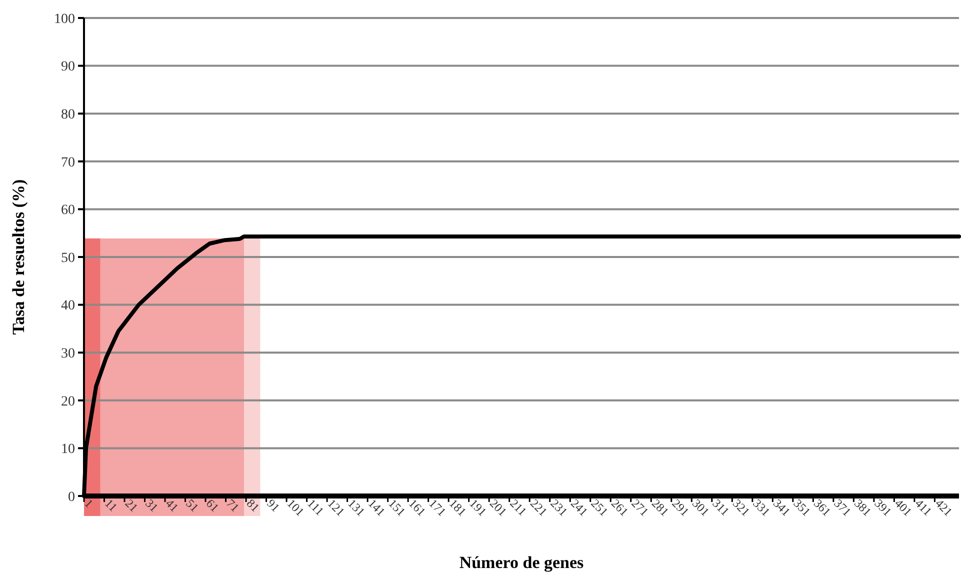 This screenshot has width=961, height=576. What do you see at coordinates (660, 507) in the screenshot?
I see `x-tick-label: 281` at bounding box center [660, 507].